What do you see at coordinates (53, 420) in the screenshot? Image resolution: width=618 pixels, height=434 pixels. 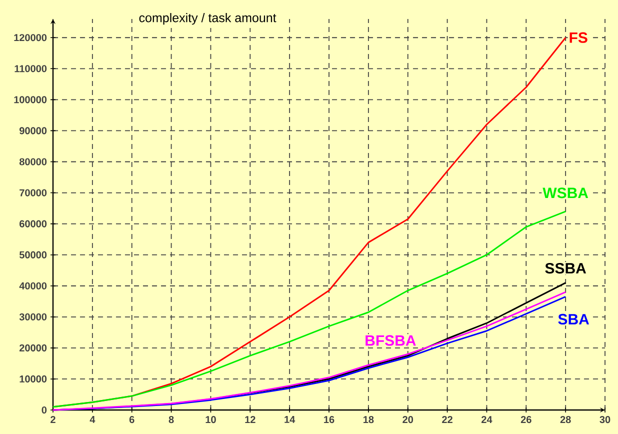 I see `x-tick-label: 2` at bounding box center [53, 420].